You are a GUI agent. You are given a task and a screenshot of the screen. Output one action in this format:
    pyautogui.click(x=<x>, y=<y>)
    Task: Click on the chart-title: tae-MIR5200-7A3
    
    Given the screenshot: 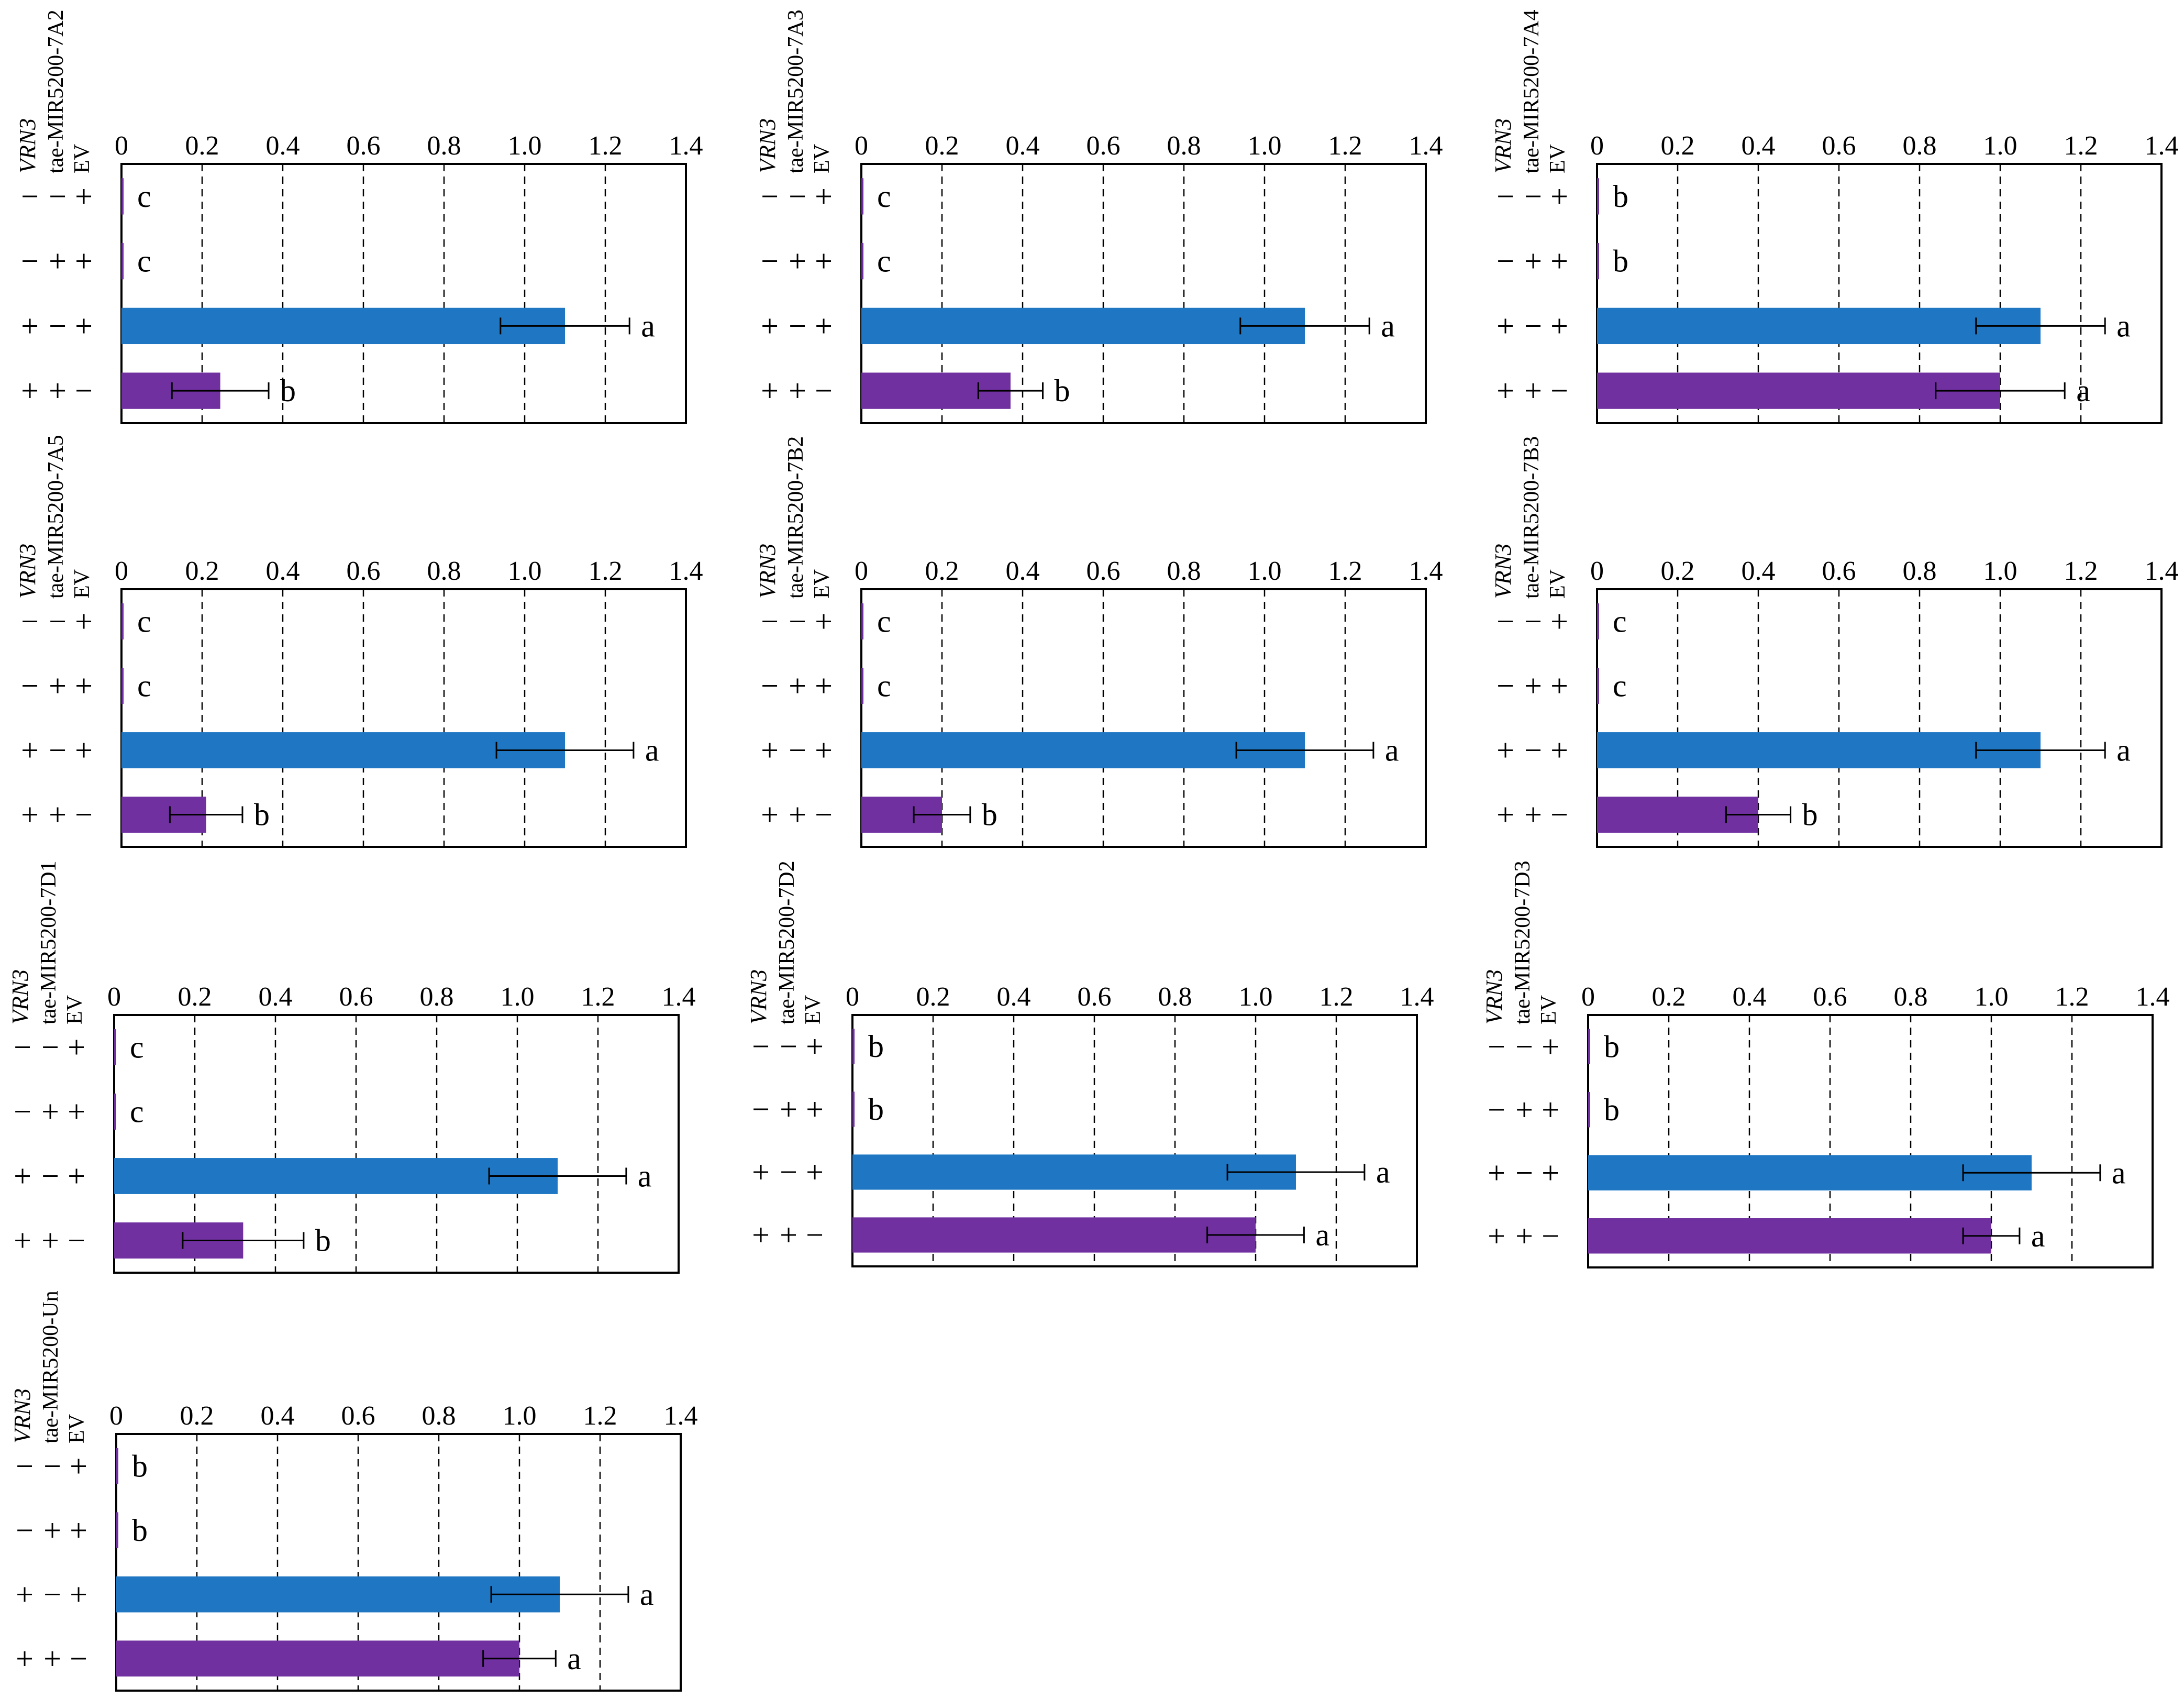 What is the action you would take?
    pyautogui.click(x=796, y=91)
    